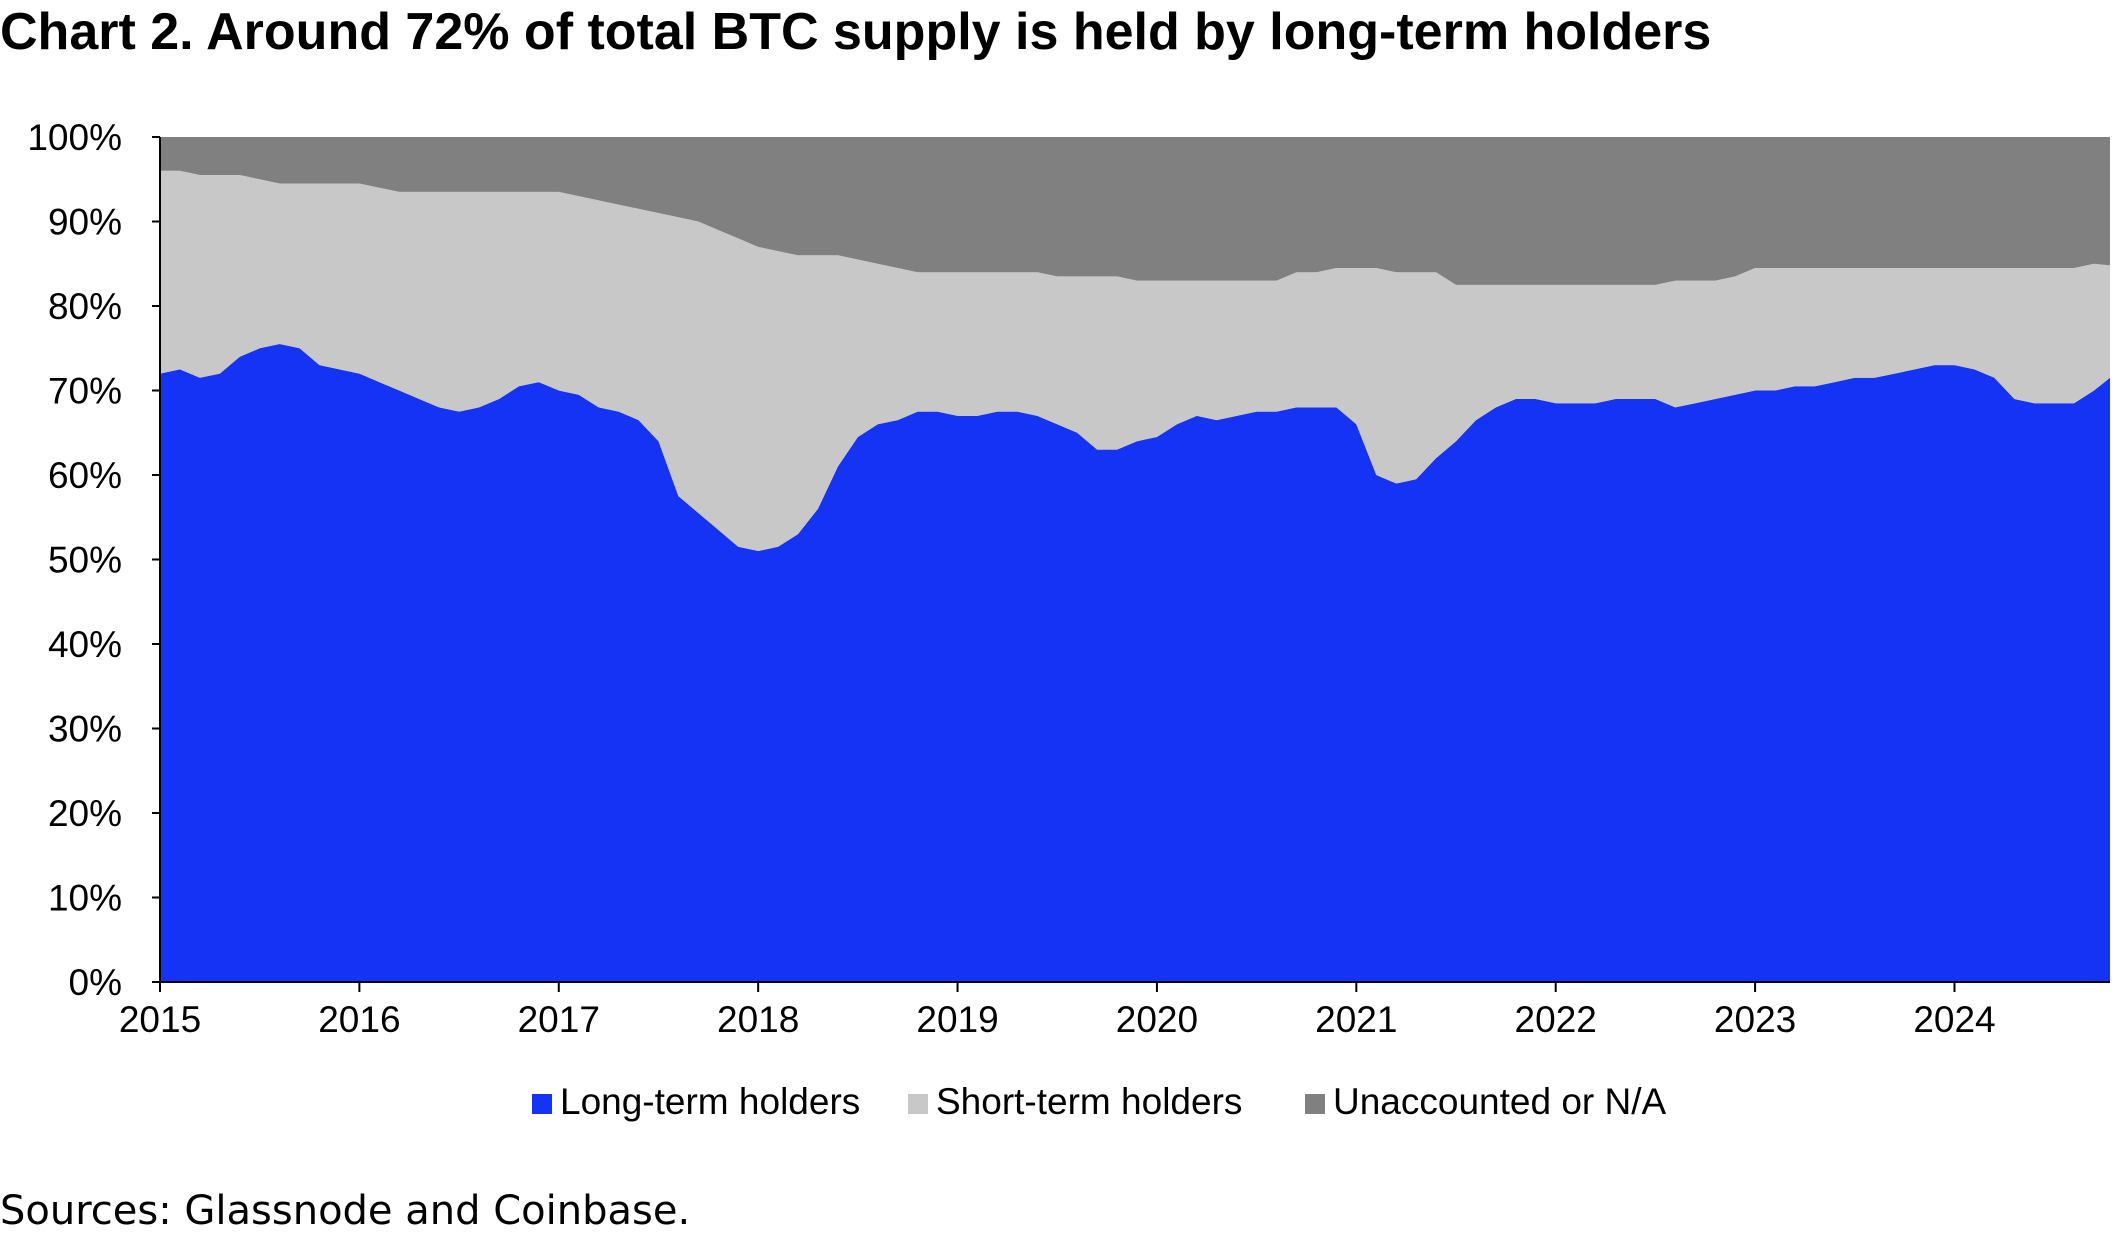 The image size is (2122, 1244). Describe the element at coordinates (1356, 1019) in the screenshot. I see `x-tick-label: 2021` at that location.